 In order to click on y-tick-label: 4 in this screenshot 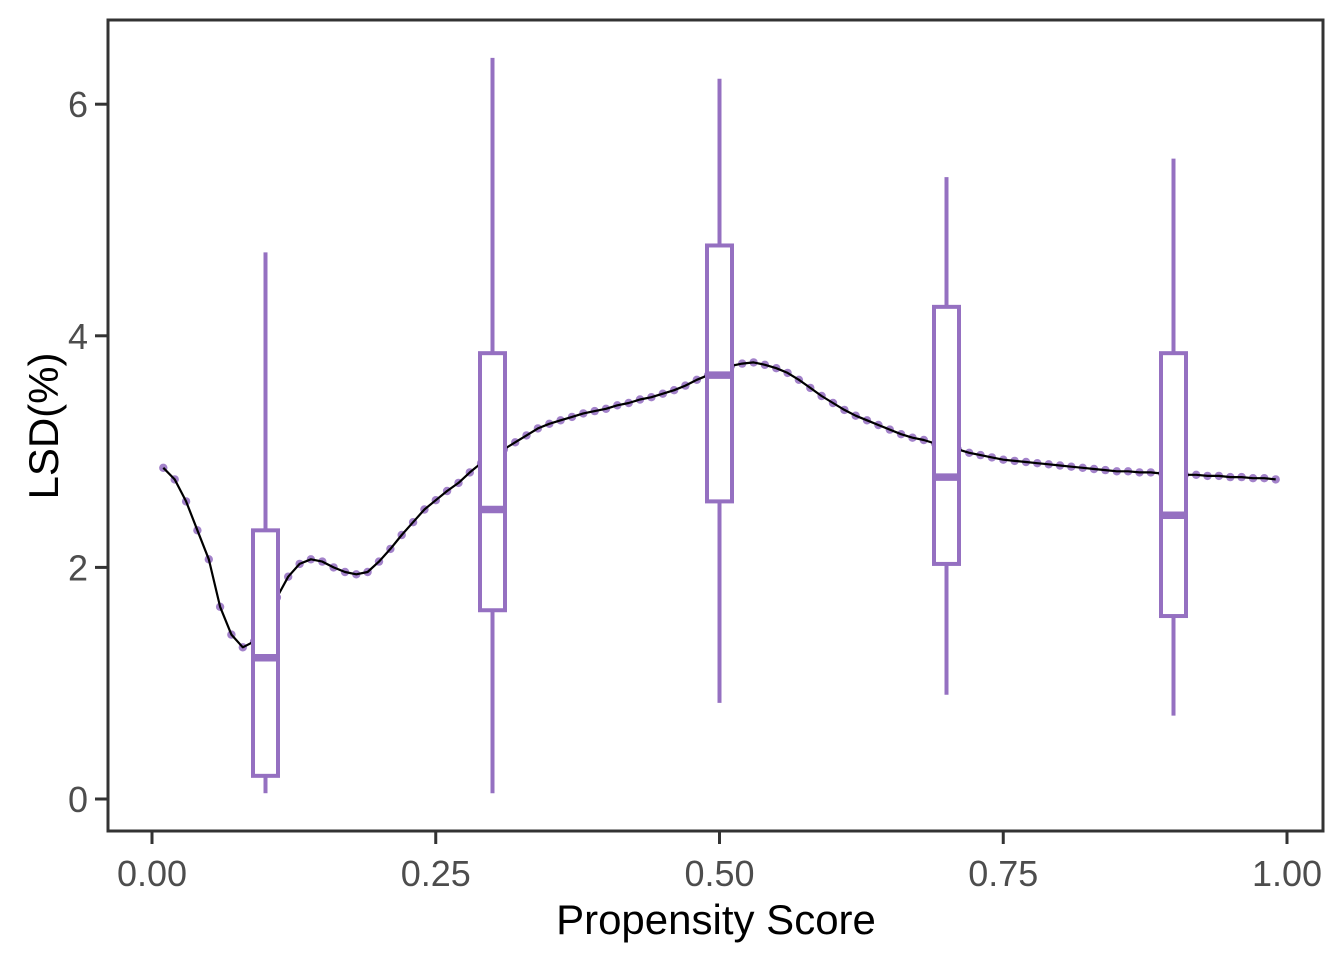, I will do `click(78, 336)`.